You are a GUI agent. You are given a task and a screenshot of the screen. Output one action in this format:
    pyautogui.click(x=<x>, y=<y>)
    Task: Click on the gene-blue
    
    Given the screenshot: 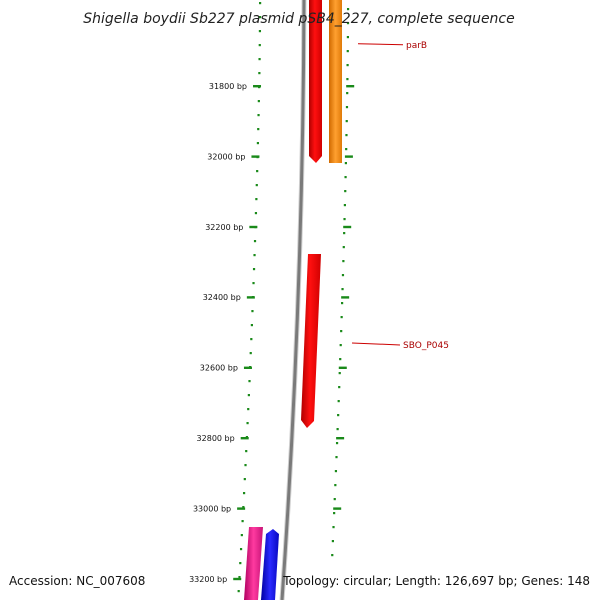 What is the action you would take?
    pyautogui.click(x=270, y=564)
    